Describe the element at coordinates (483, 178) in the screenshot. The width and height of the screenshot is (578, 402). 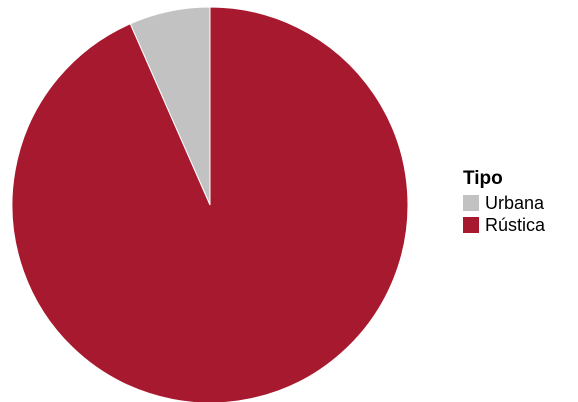
I see `legend-title: Tipo` at that location.